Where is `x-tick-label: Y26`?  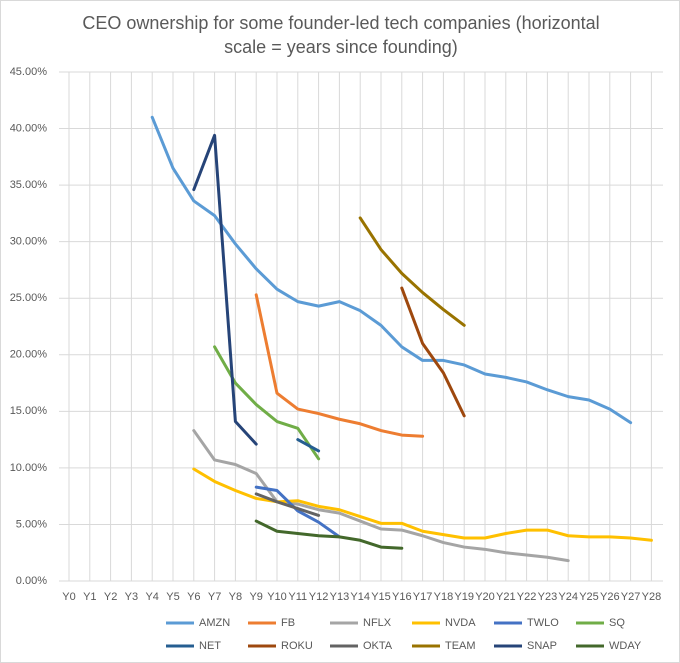
x-tick-label: Y26 is located at coordinates (610, 597).